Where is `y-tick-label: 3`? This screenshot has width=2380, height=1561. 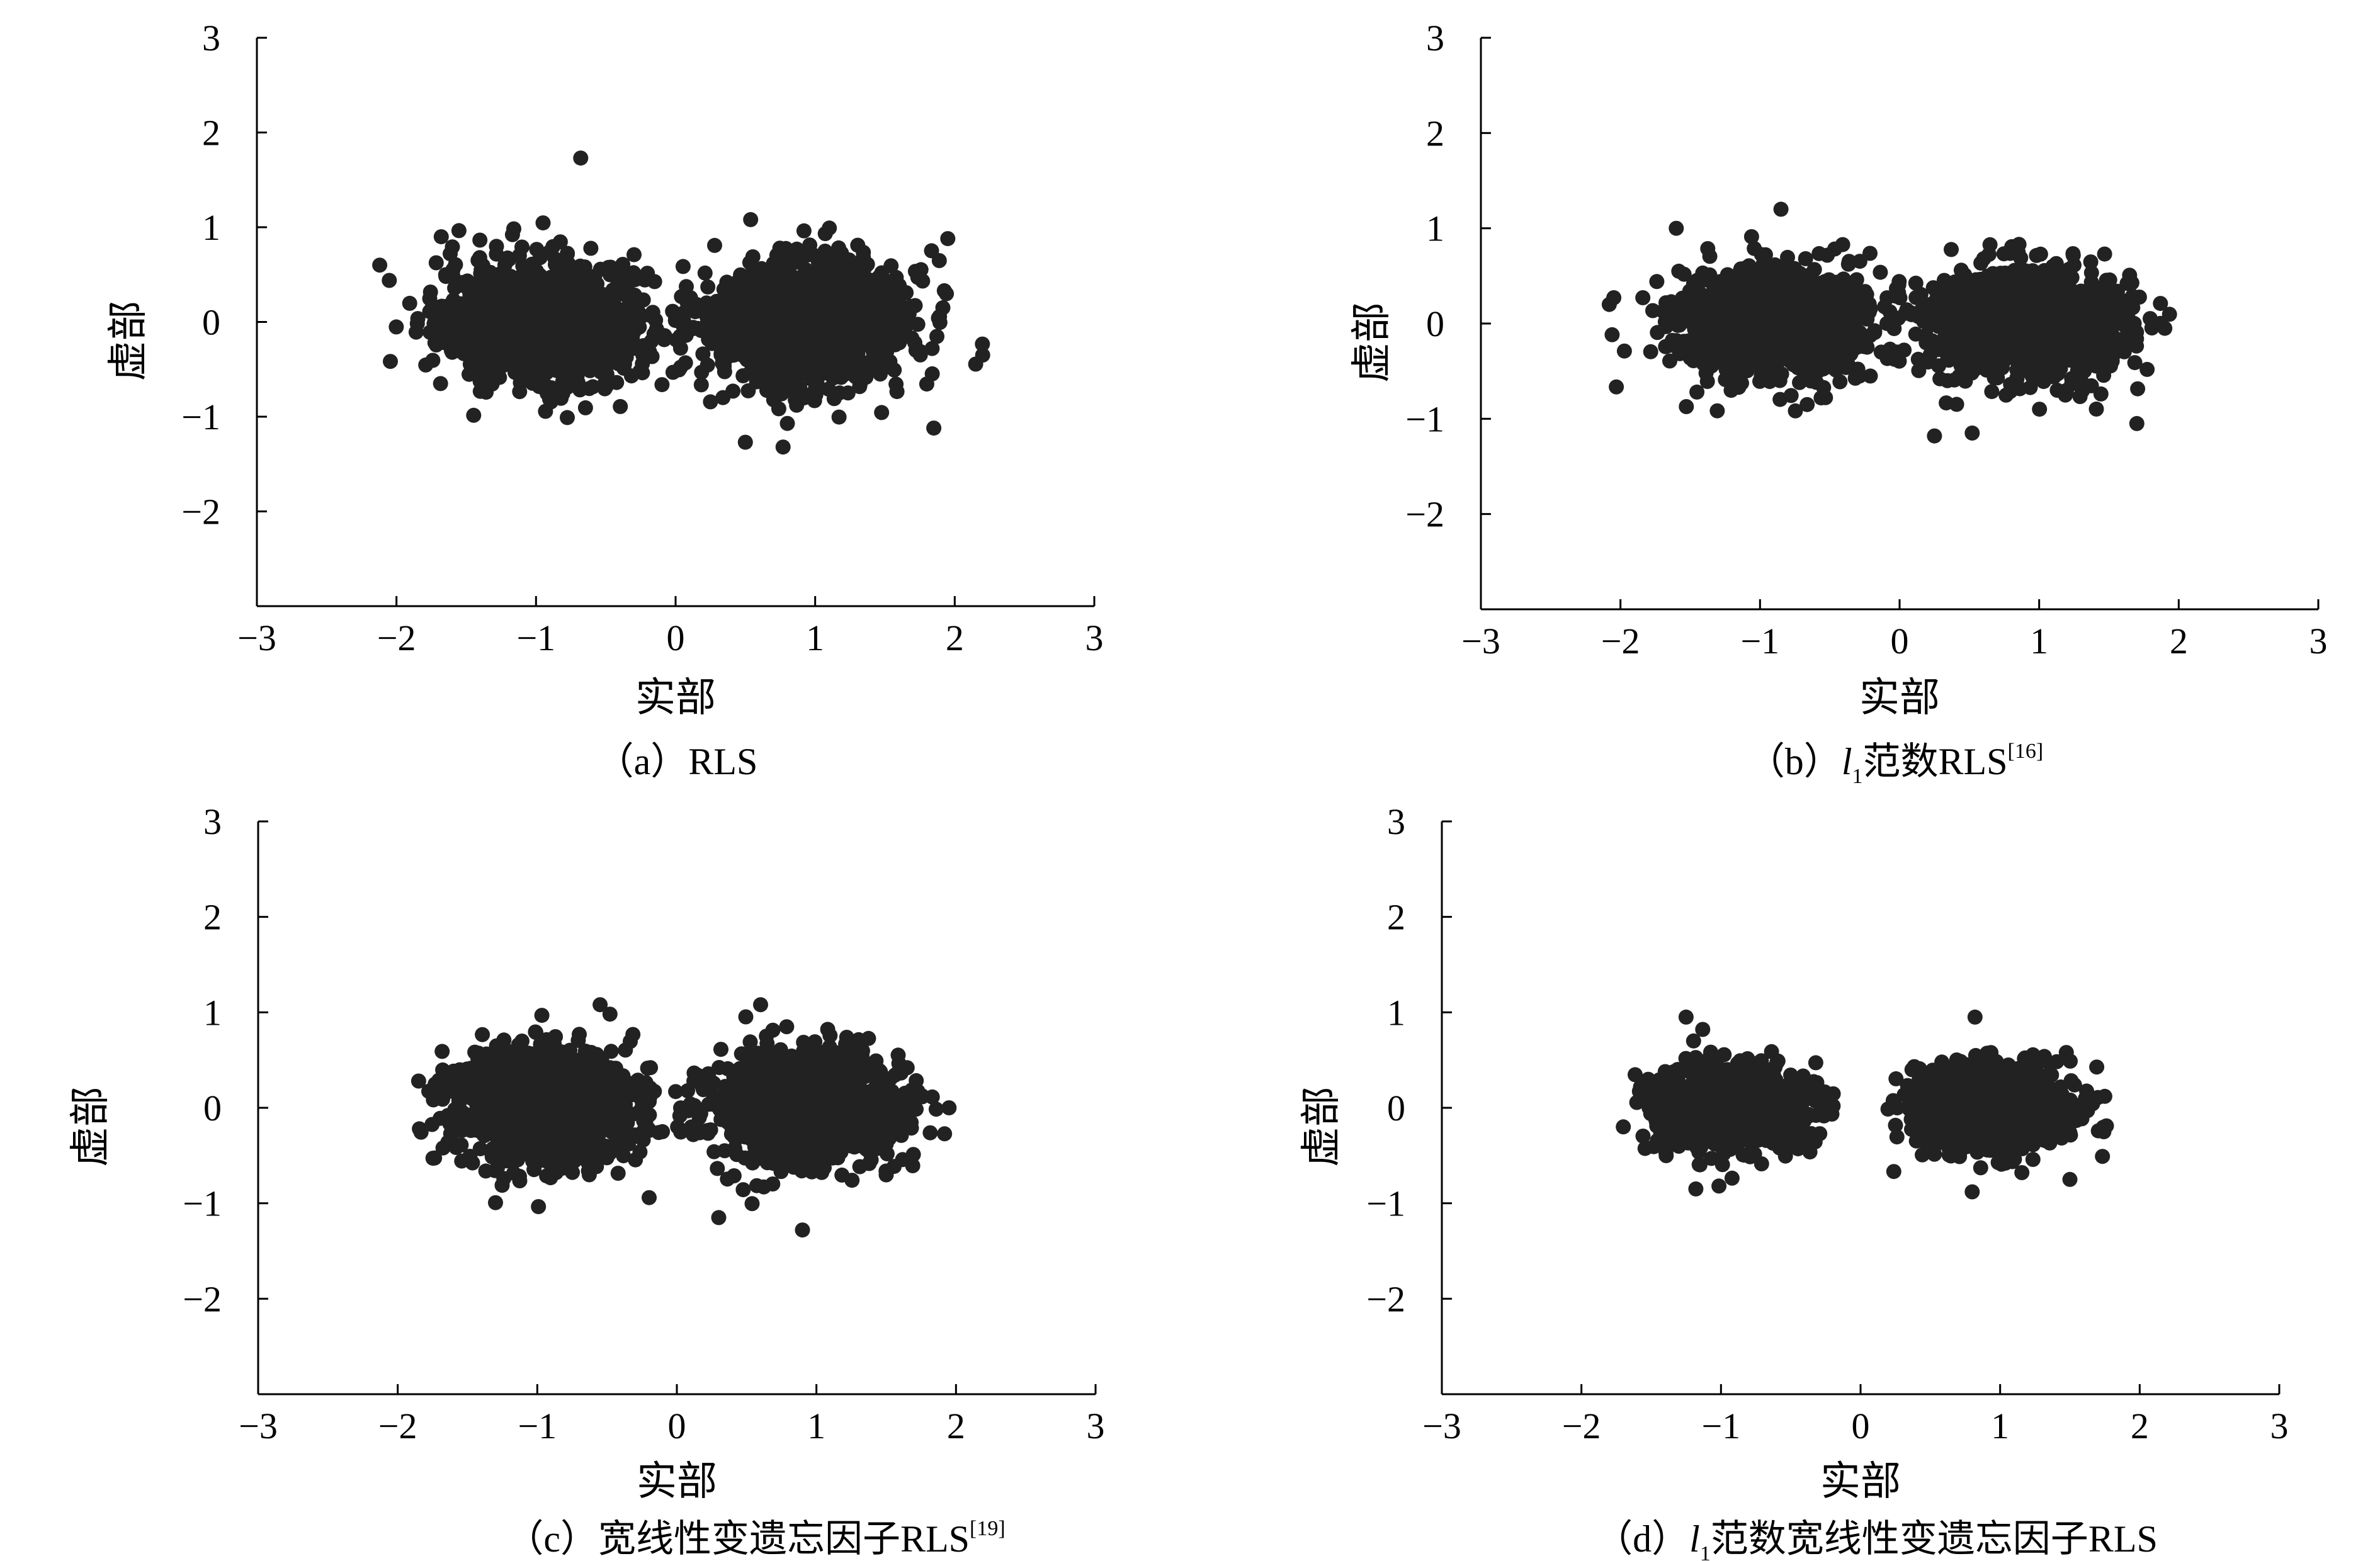 y-tick-label: 3 is located at coordinates (211, 38).